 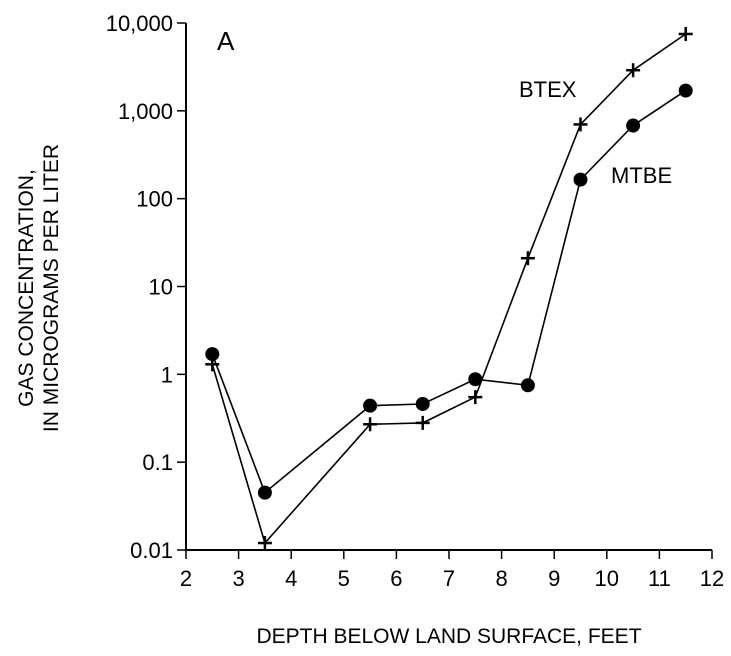 What do you see at coordinates (238, 578) in the screenshot?
I see `x-tick-label-3: 3` at bounding box center [238, 578].